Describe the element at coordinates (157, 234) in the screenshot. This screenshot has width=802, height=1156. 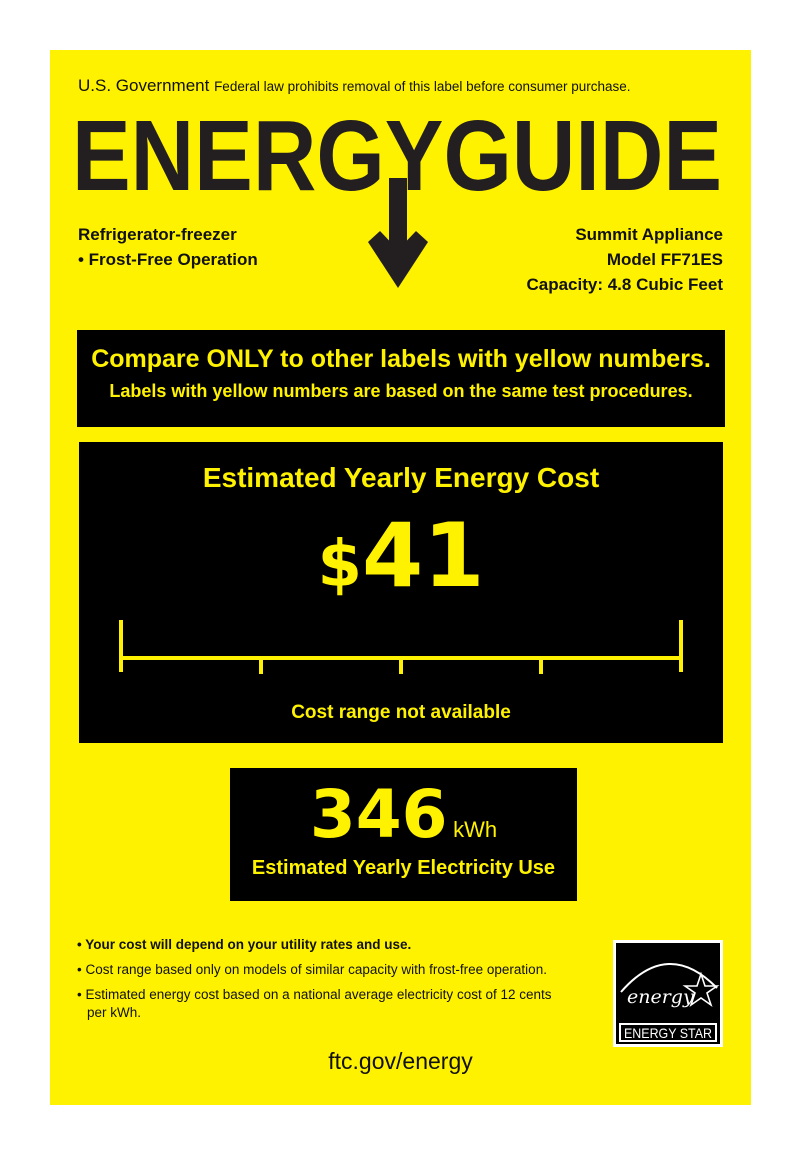
I see `product-type: Refrigerator-freezer` at that location.